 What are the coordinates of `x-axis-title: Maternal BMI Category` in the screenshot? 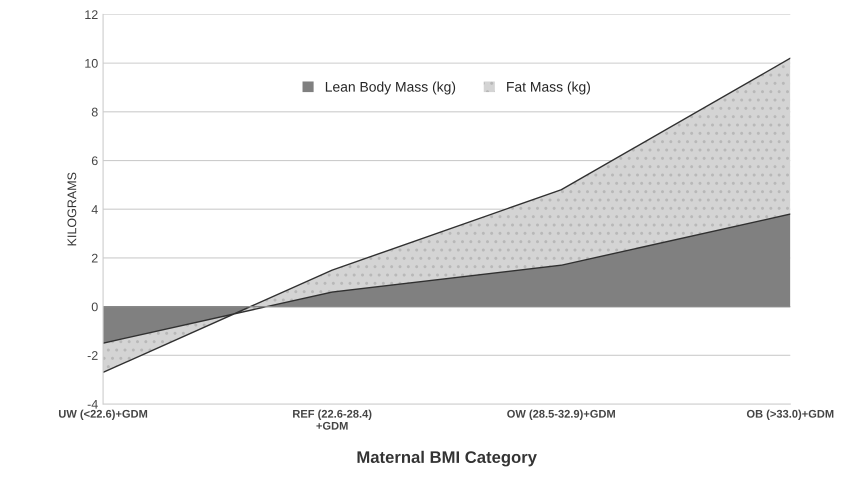 It's located at (447, 458).